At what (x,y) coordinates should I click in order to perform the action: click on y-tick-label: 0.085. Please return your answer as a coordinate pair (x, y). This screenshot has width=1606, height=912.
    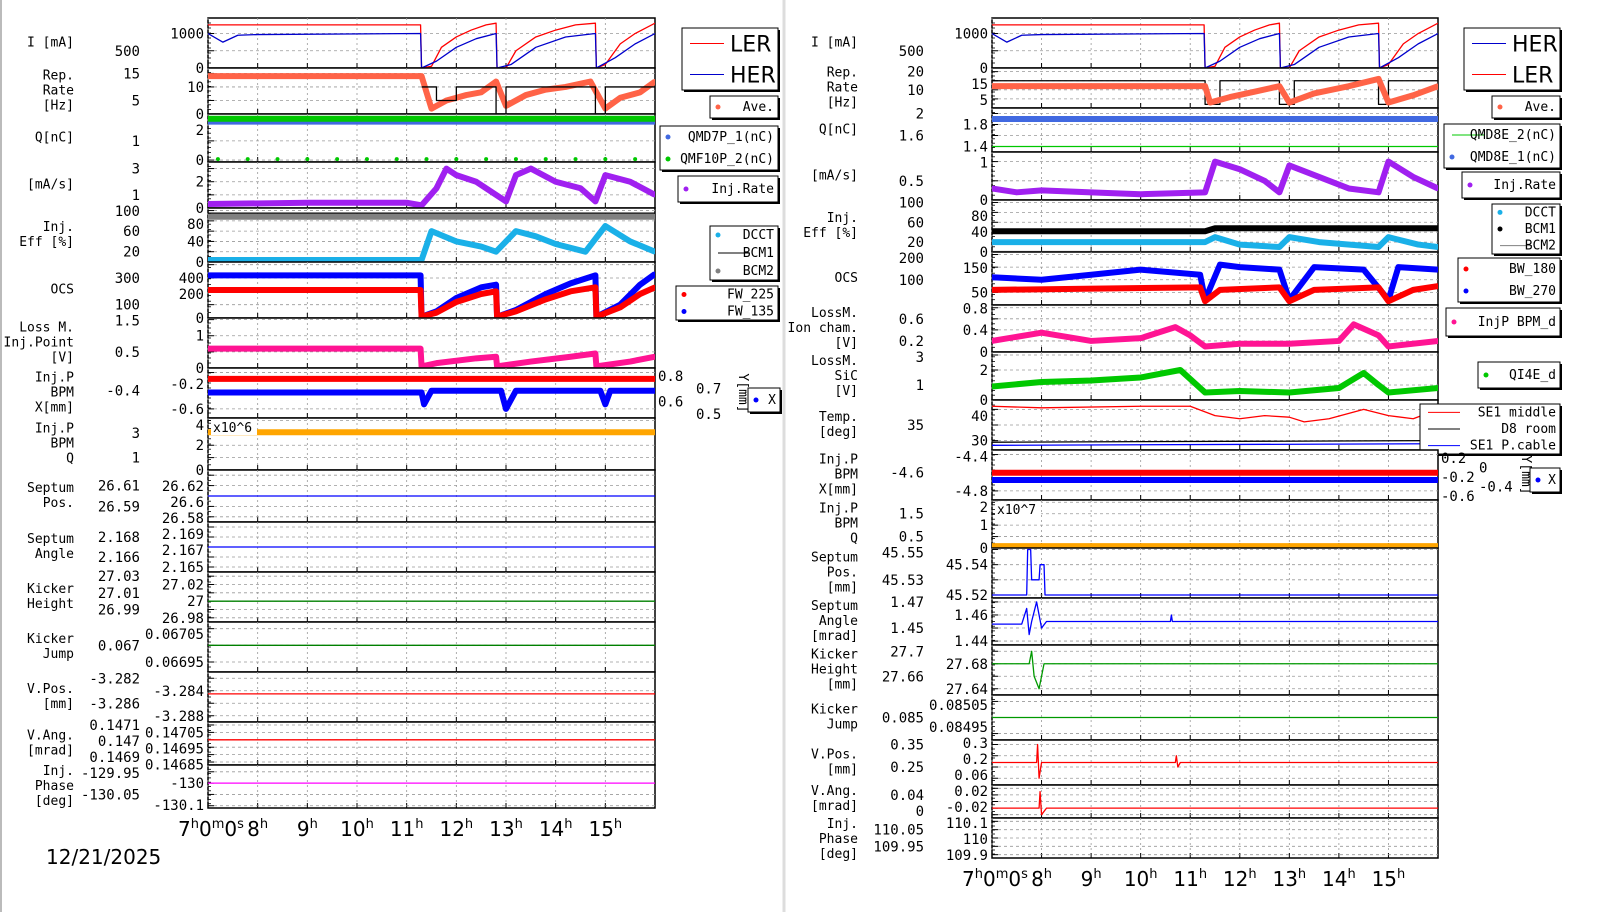
    Looking at the image, I should click on (903, 719).